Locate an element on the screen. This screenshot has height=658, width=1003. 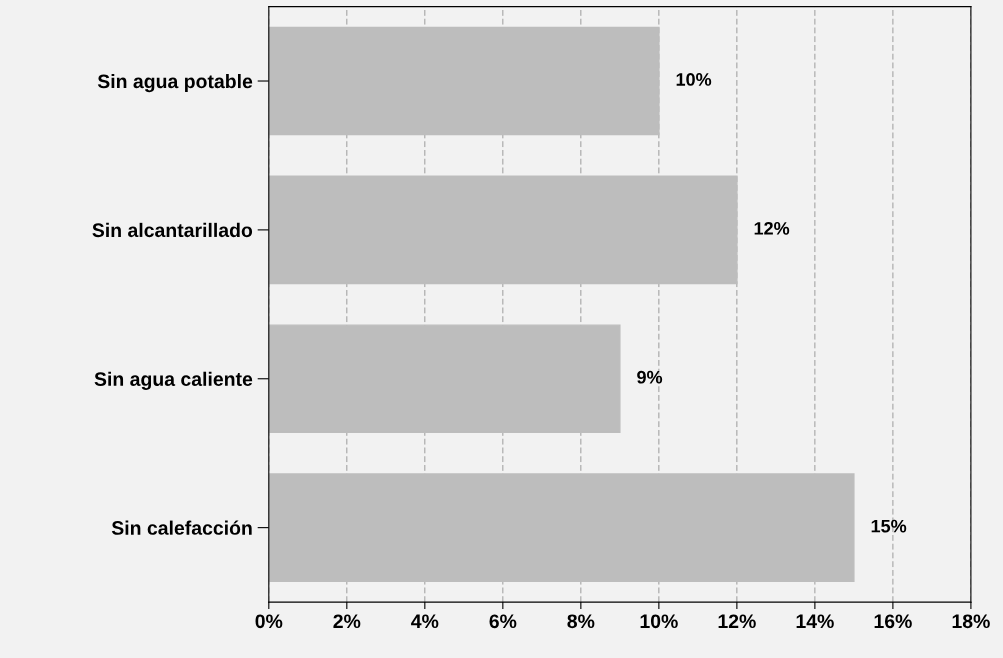
x-tick-label: 0% is located at coordinates (269, 621).